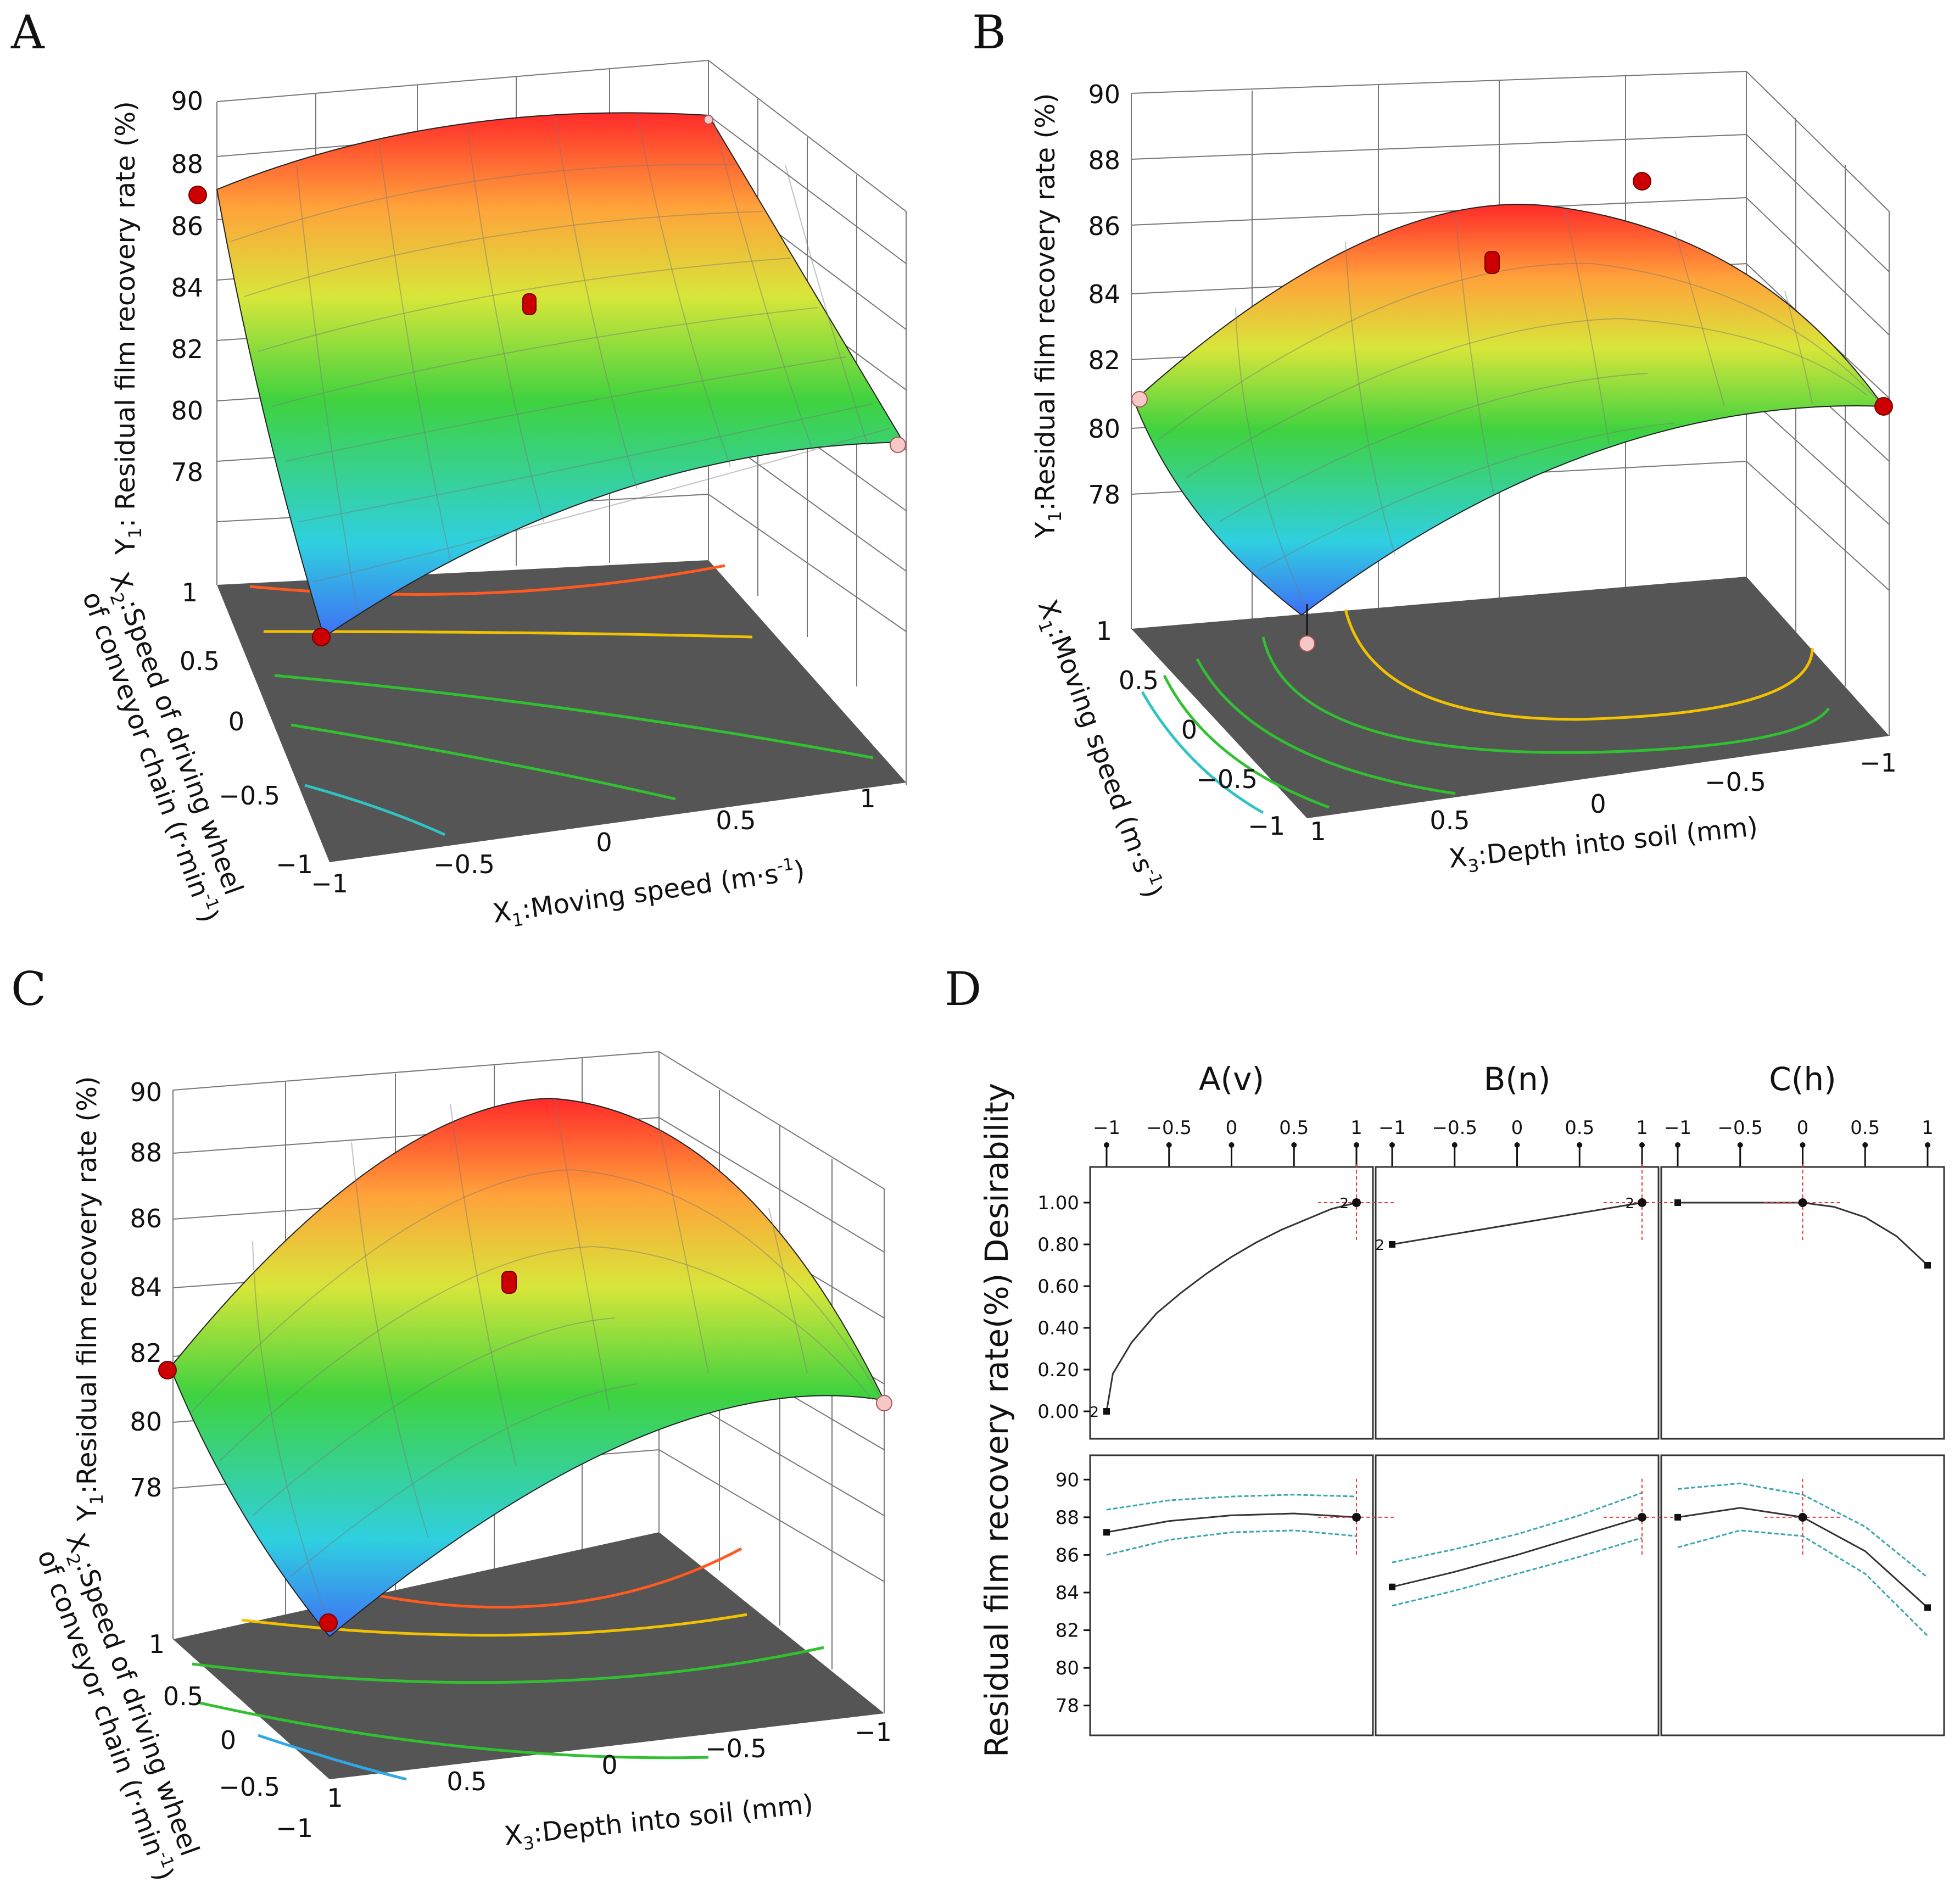  Describe the element at coordinates (89, 1299) in the screenshot. I see `panel-c-z-axis-title: Y1:Residual film recovery rate (%)` at that location.